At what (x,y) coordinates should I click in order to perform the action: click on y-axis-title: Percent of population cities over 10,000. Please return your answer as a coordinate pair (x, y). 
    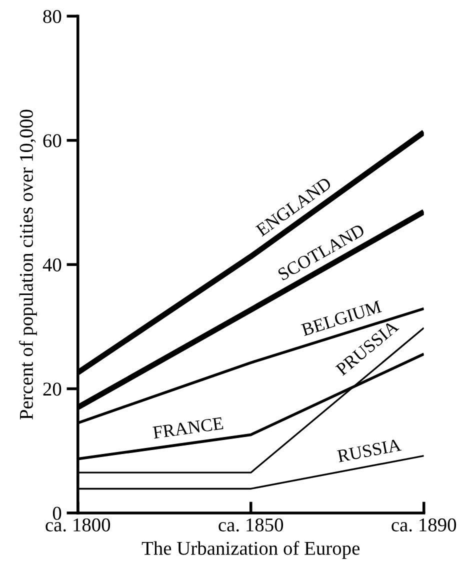
    Looking at the image, I should click on (28, 265).